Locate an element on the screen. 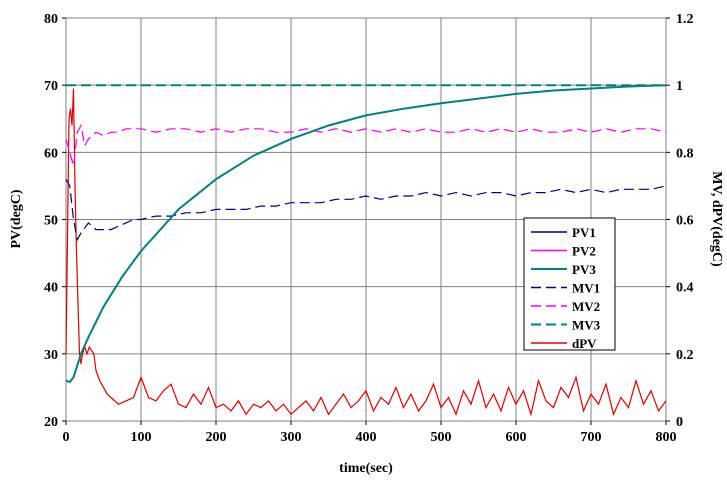  legend-label: PV3 is located at coordinates (584, 269).